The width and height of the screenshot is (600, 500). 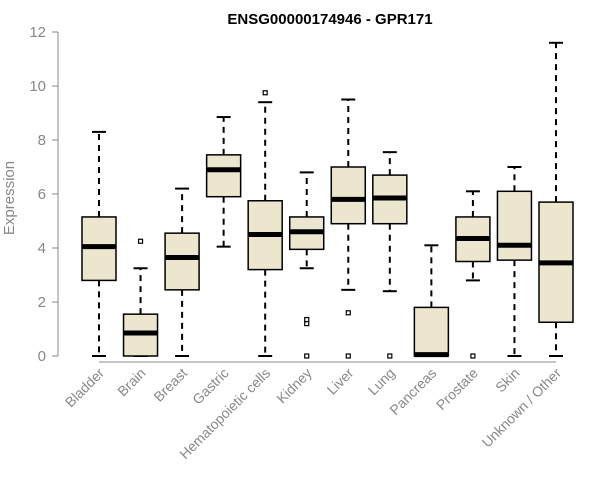 I want to click on x-category-label: Prostate, so click(x=457, y=389).